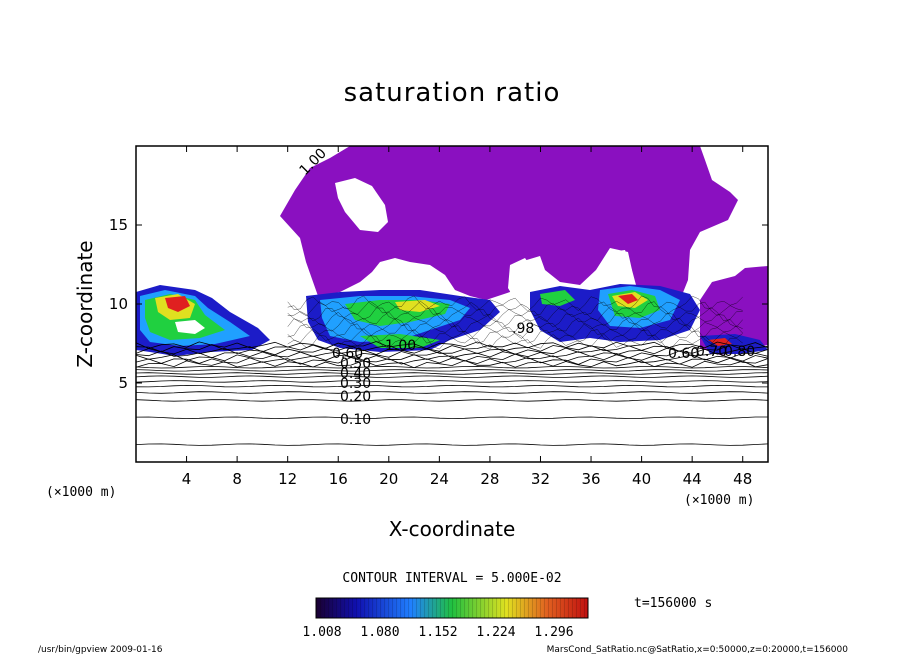 The image size is (904, 654). I want to click on x-tick-label: 24, so click(439, 479).